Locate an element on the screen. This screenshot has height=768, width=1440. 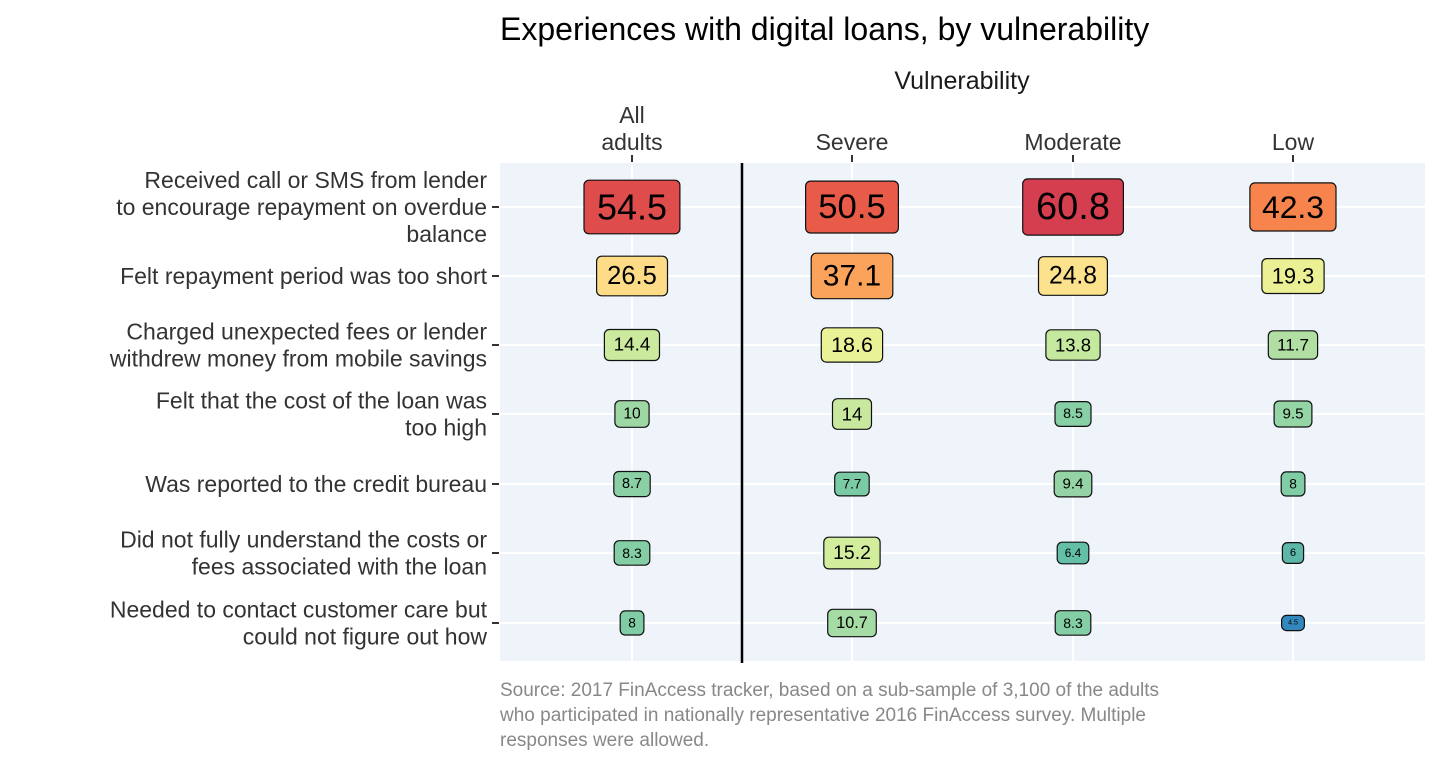
cell-all-4: 8.7 is located at coordinates (632, 484).